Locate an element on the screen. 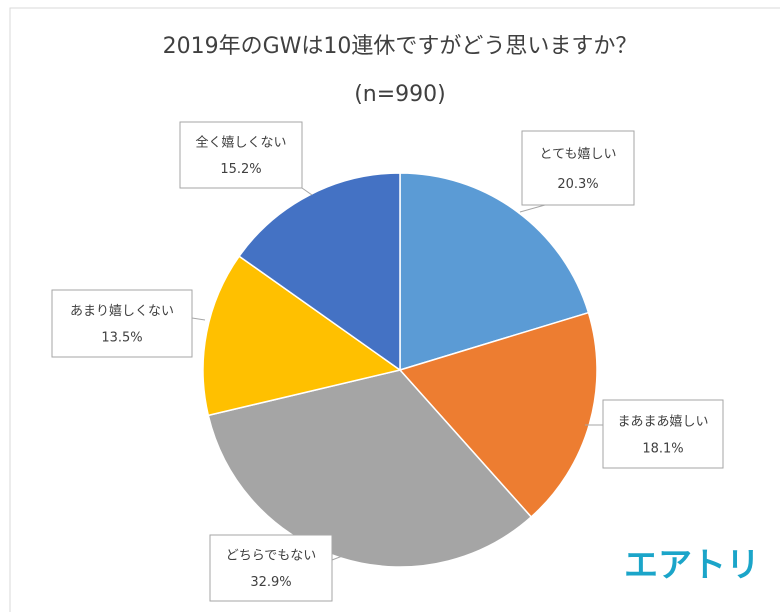  slice-label: まあまあ嬉しい is located at coordinates (662, 421).